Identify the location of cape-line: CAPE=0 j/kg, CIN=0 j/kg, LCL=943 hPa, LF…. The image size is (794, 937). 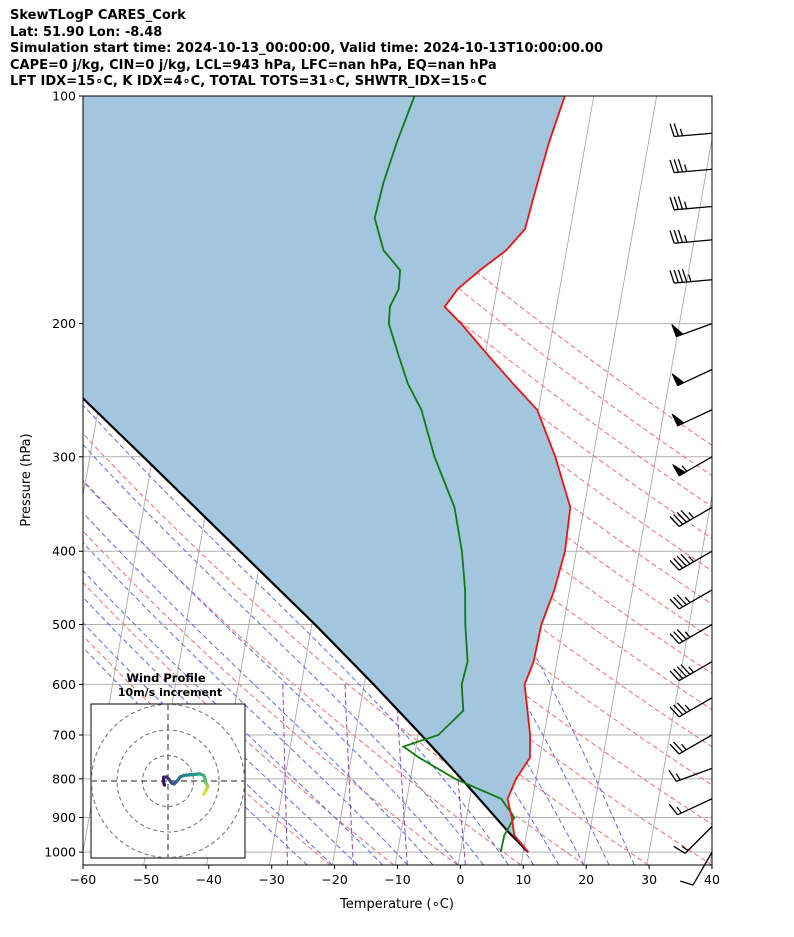
(253, 65).